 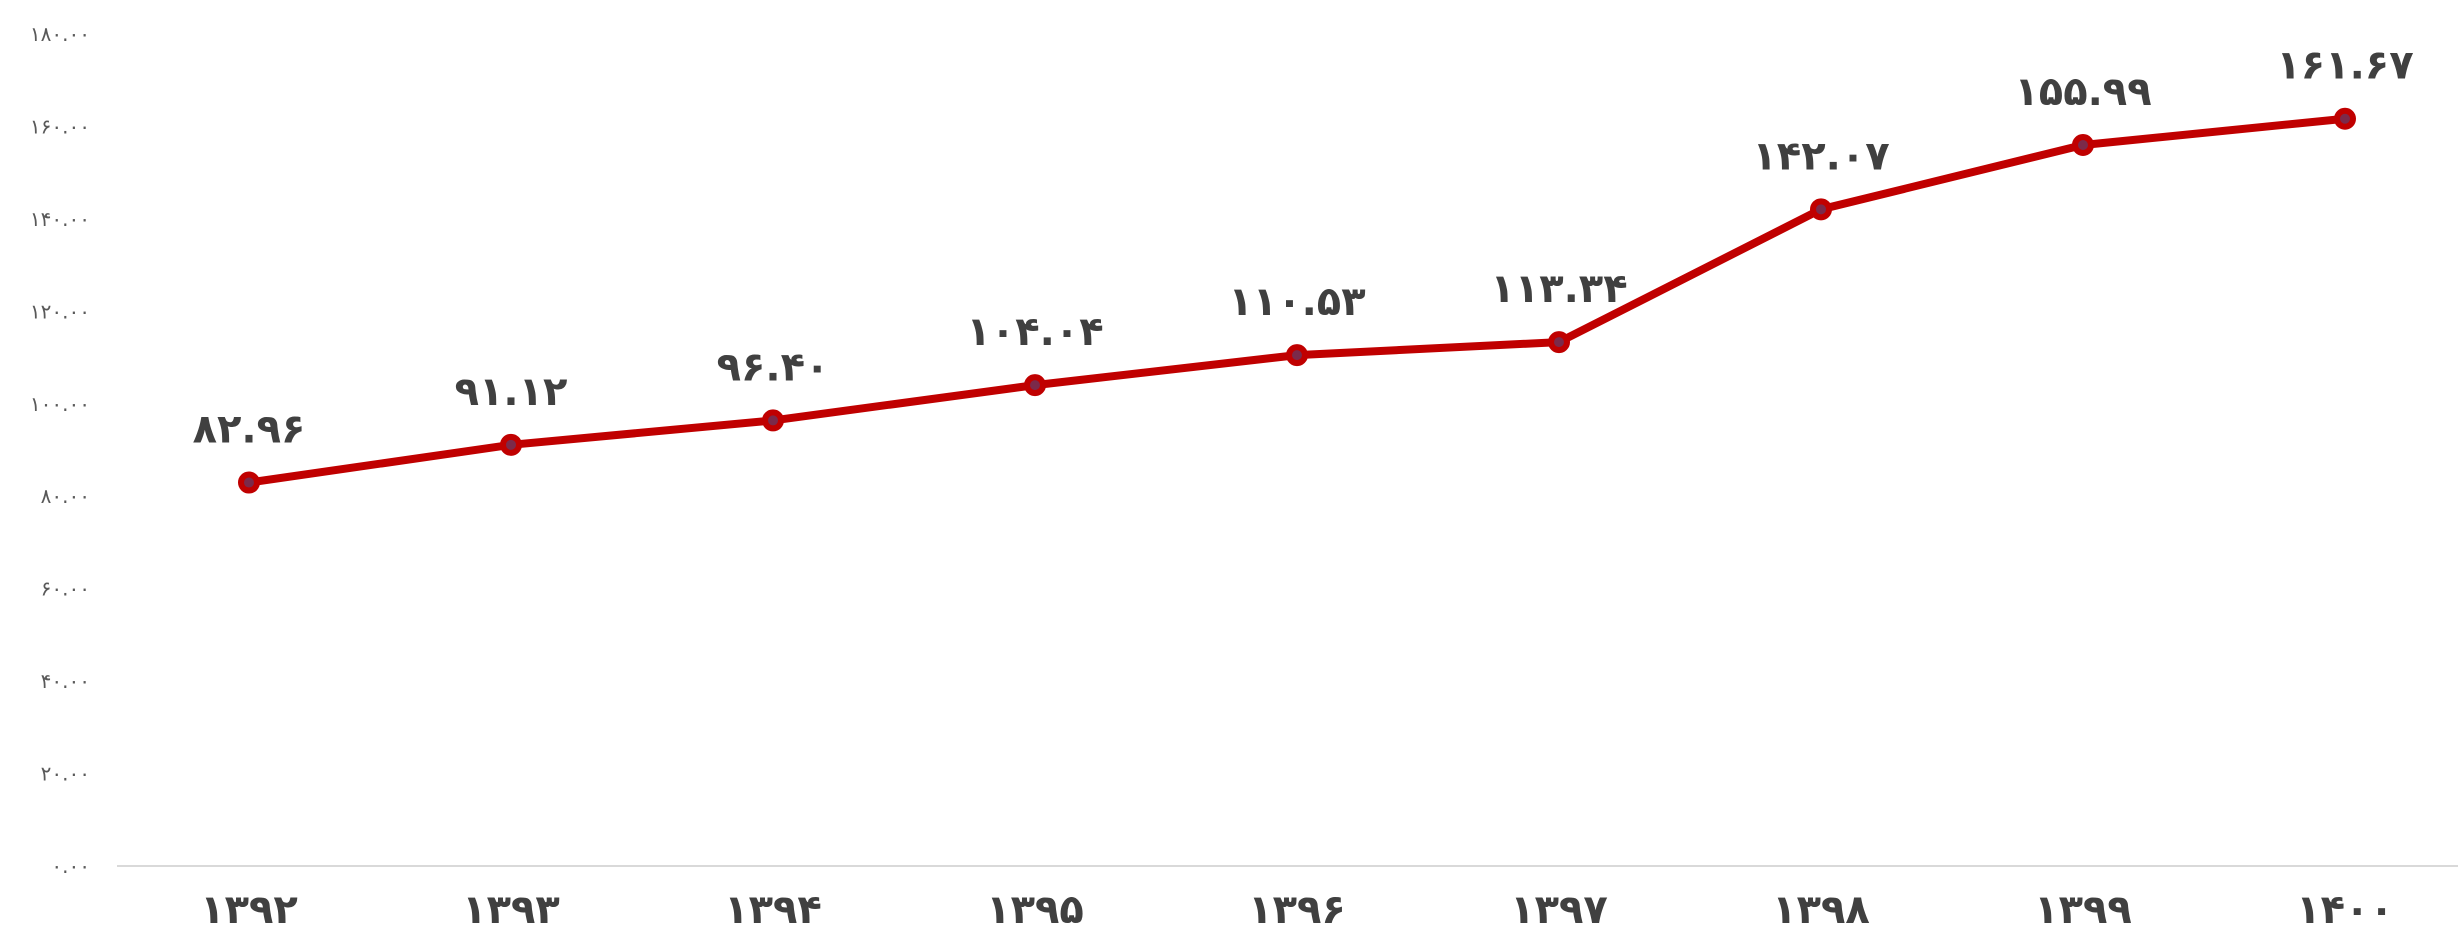 I want to click on y-tick-label: ۱۲۰.۰۰, so click(x=60, y=311).